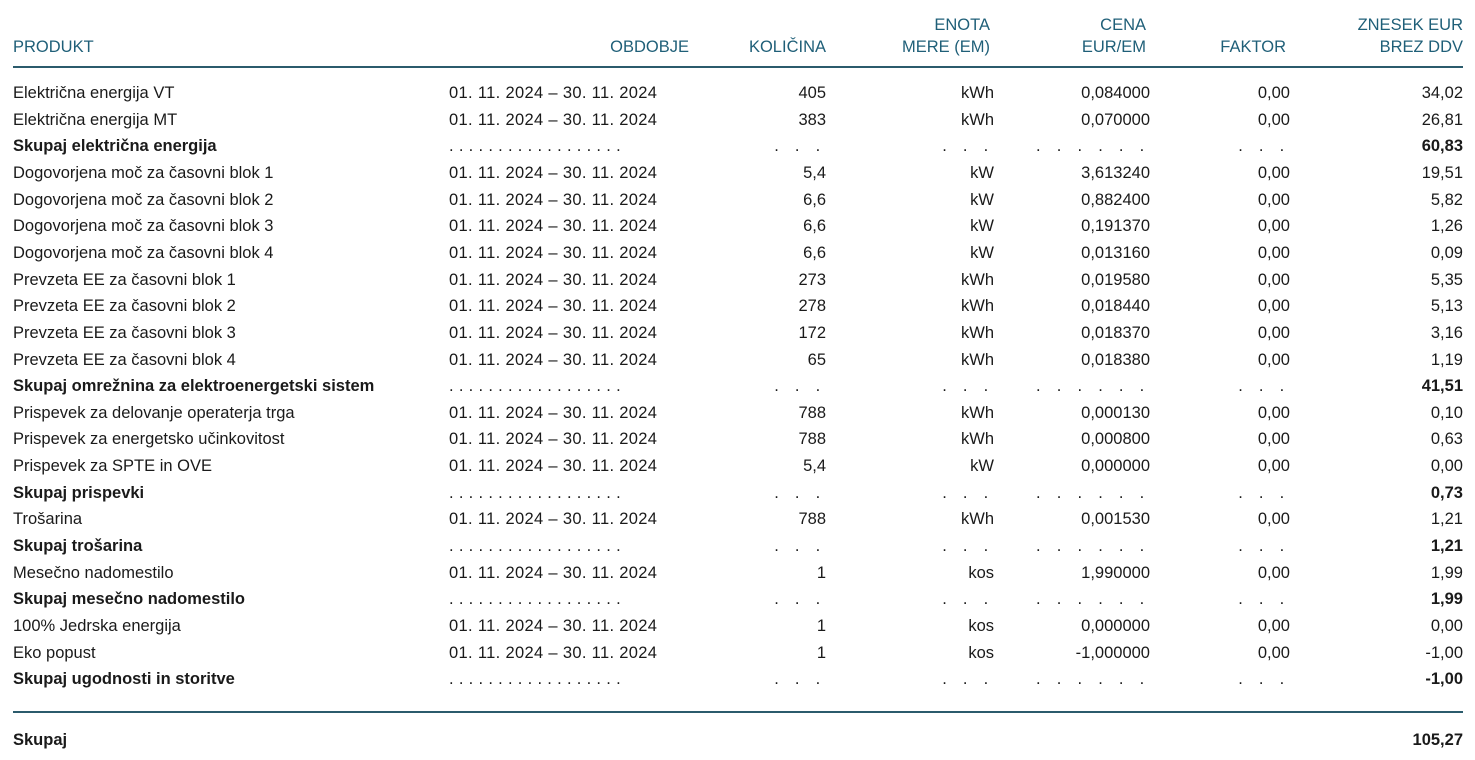  I want to click on header-cena: CENA EUR/EM, so click(1114, 36).